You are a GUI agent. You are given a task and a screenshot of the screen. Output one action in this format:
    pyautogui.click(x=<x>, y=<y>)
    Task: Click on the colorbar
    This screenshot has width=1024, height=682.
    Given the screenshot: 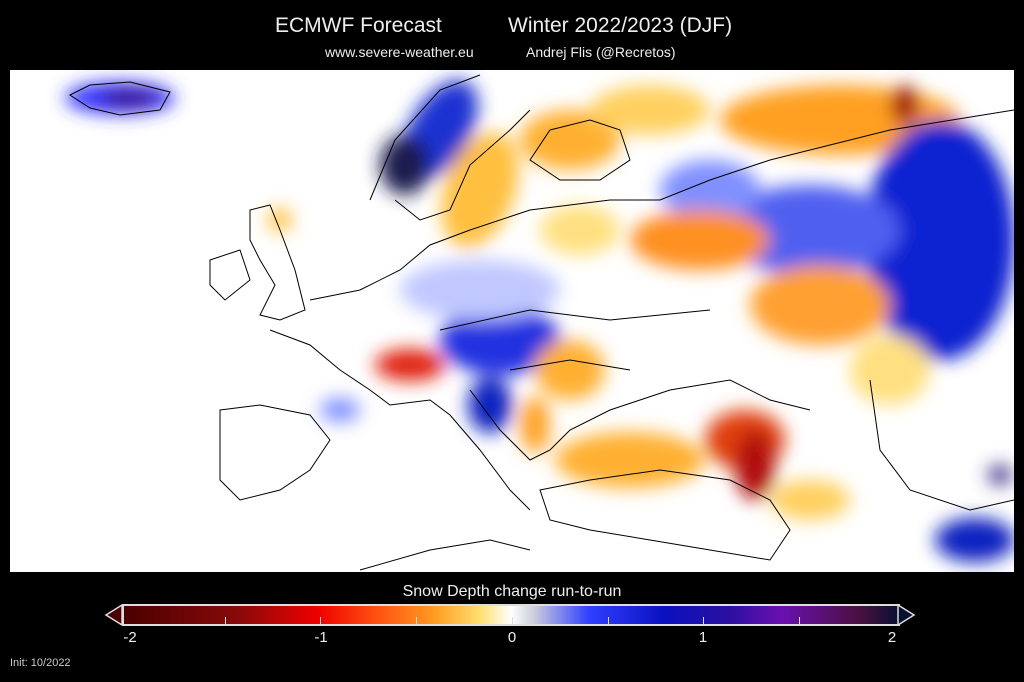 What is the action you would take?
    pyautogui.click(x=511, y=615)
    